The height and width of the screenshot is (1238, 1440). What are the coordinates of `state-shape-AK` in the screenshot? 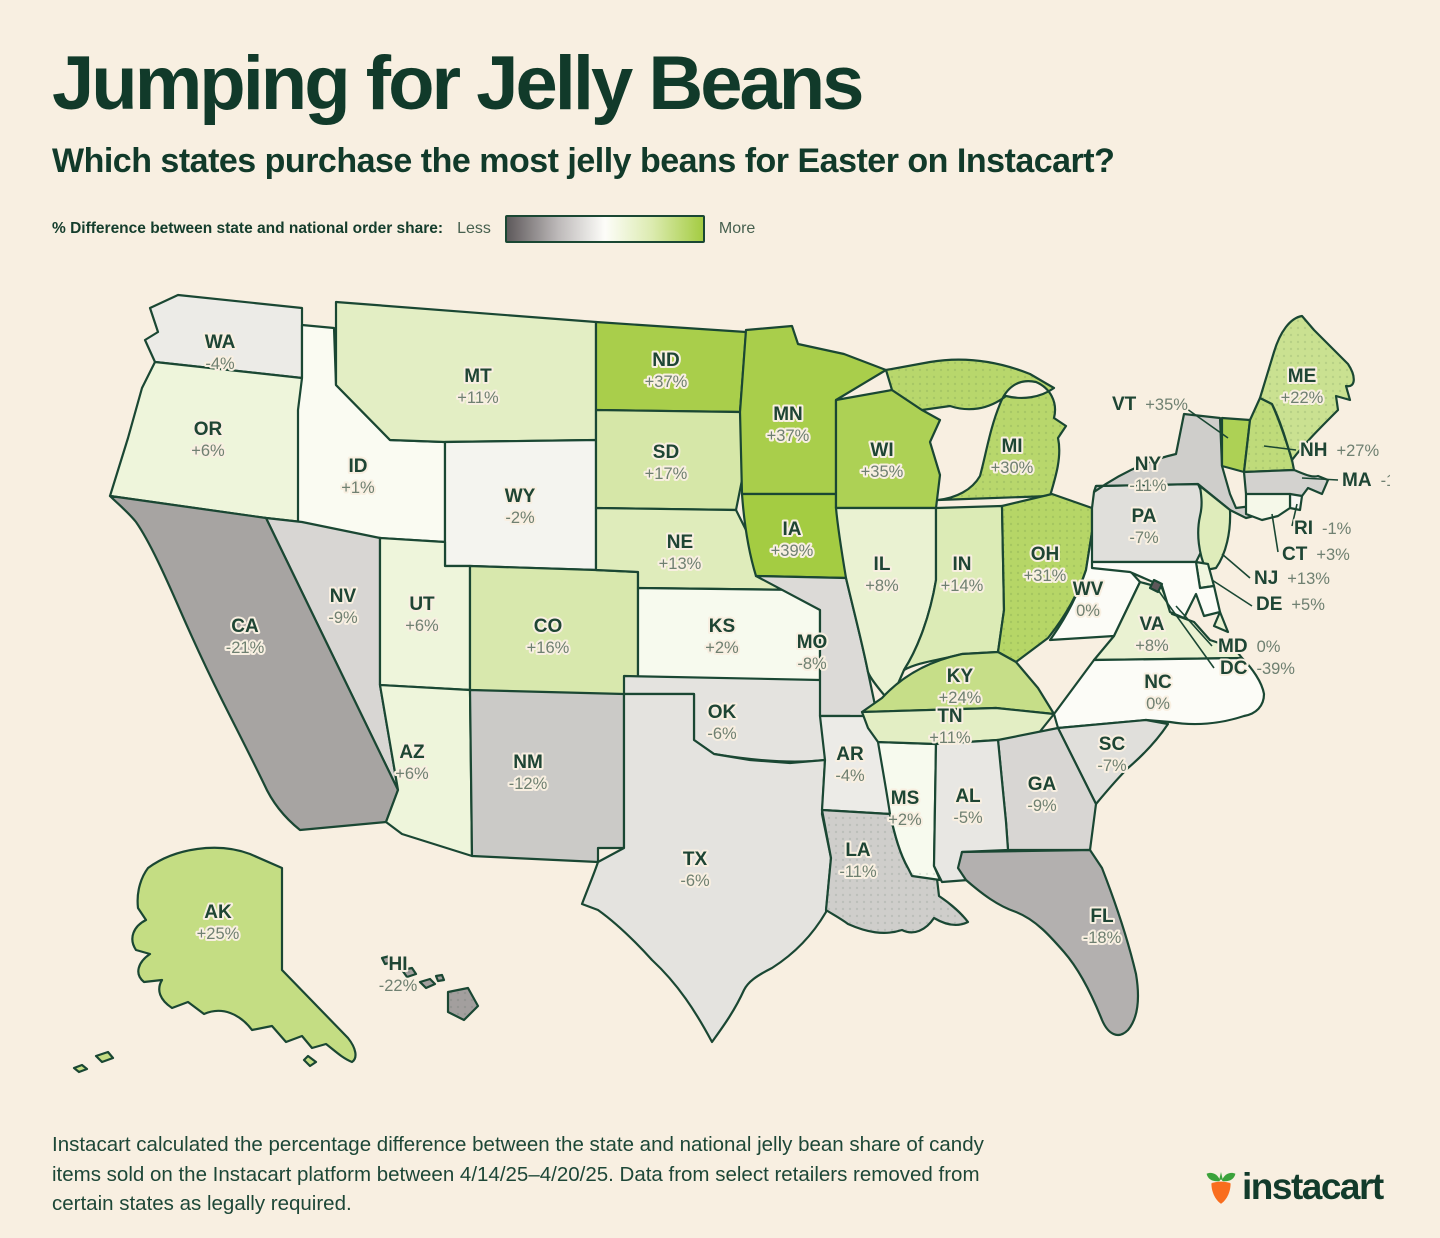 It's located at (214, 960).